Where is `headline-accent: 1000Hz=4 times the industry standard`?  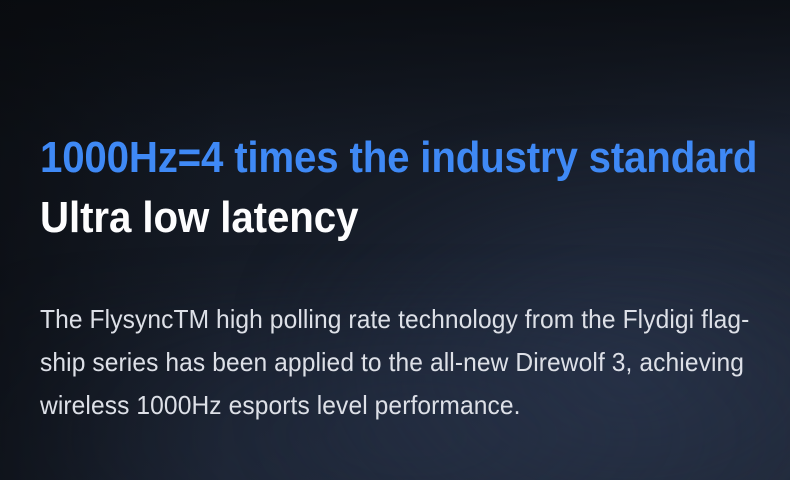
headline-accent: 1000Hz=4 times the industry standard is located at coordinates (399, 157).